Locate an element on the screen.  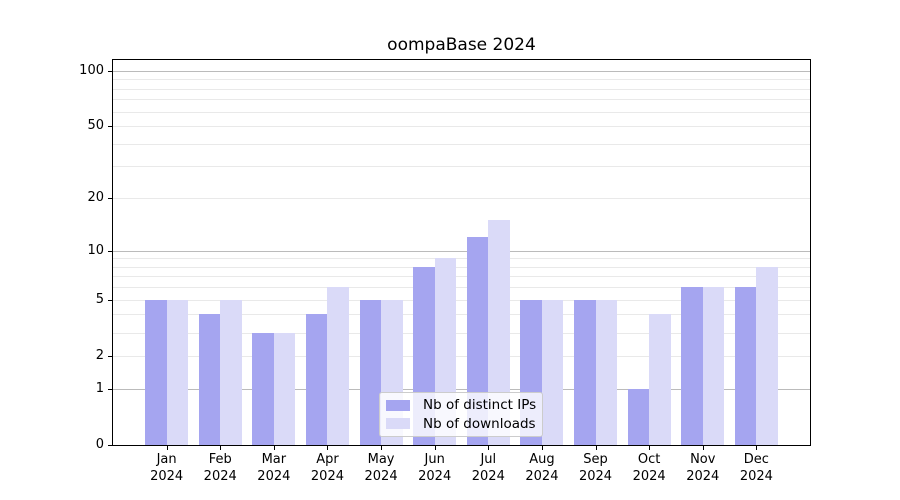
chart-title: oompaBase 2024 is located at coordinates (461, 45).